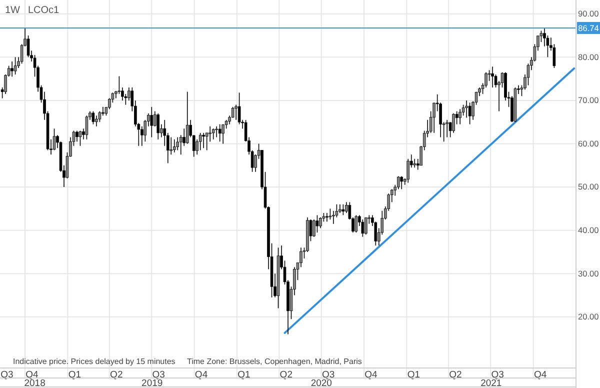 The height and width of the screenshot is (388, 600). I want to click on y-tick-label: 30.00, so click(589, 273).